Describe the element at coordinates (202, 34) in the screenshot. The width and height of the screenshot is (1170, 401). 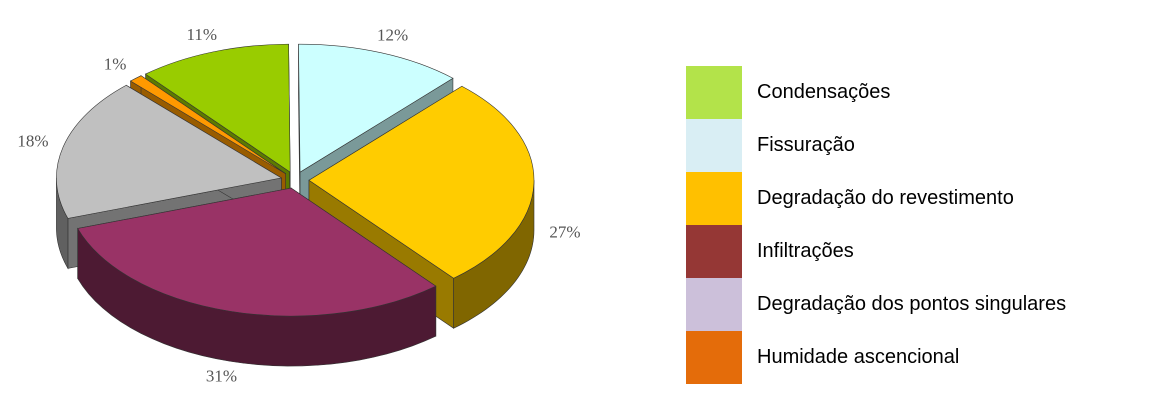
I see `data-label: 11%` at that location.